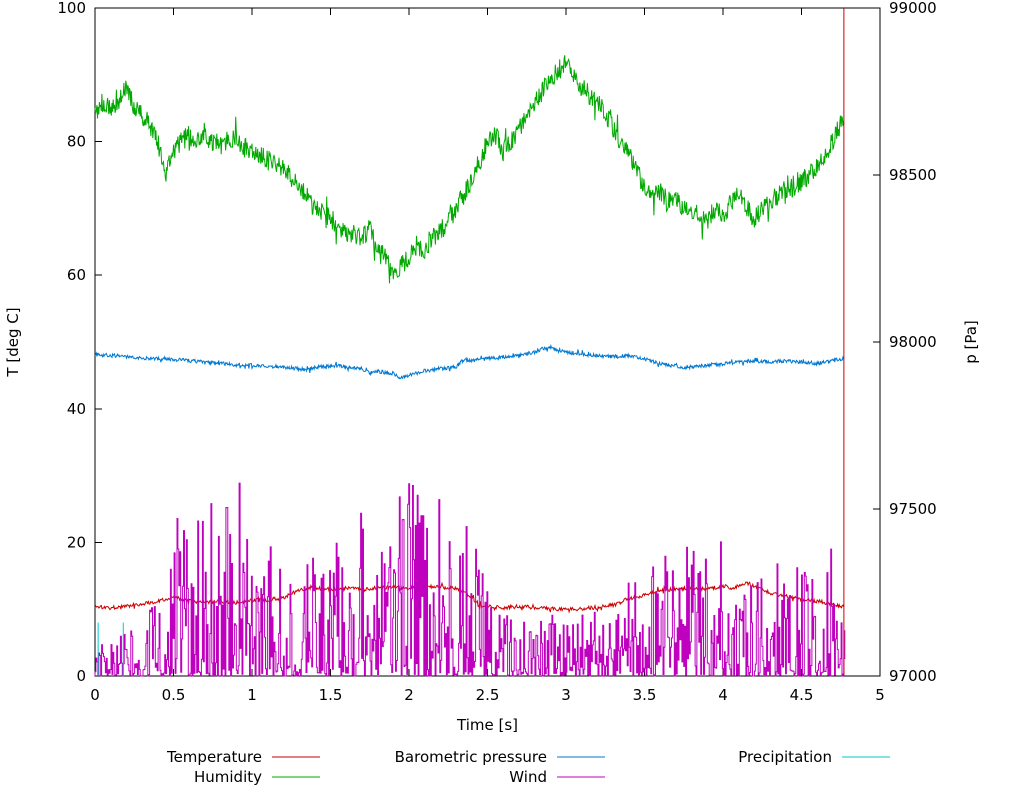 This screenshot has width=1024, height=800. What do you see at coordinates (214, 757) in the screenshot?
I see `legend-label-temperature: Temperature` at bounding box center [214, 757].